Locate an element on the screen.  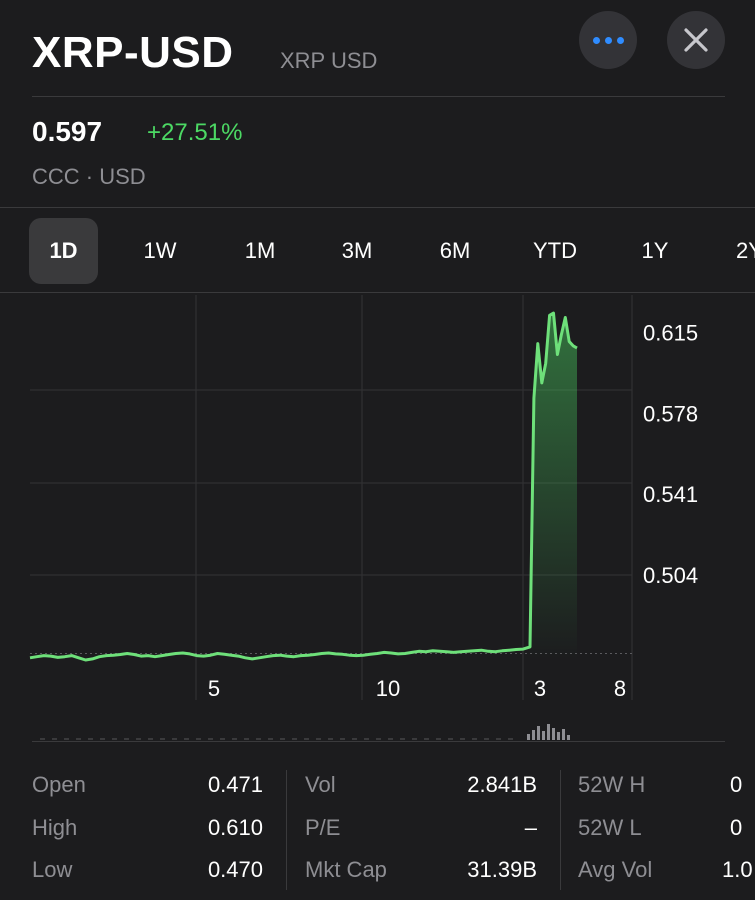
stat-low-value: 0.470 is located at coordinates (235, 869).